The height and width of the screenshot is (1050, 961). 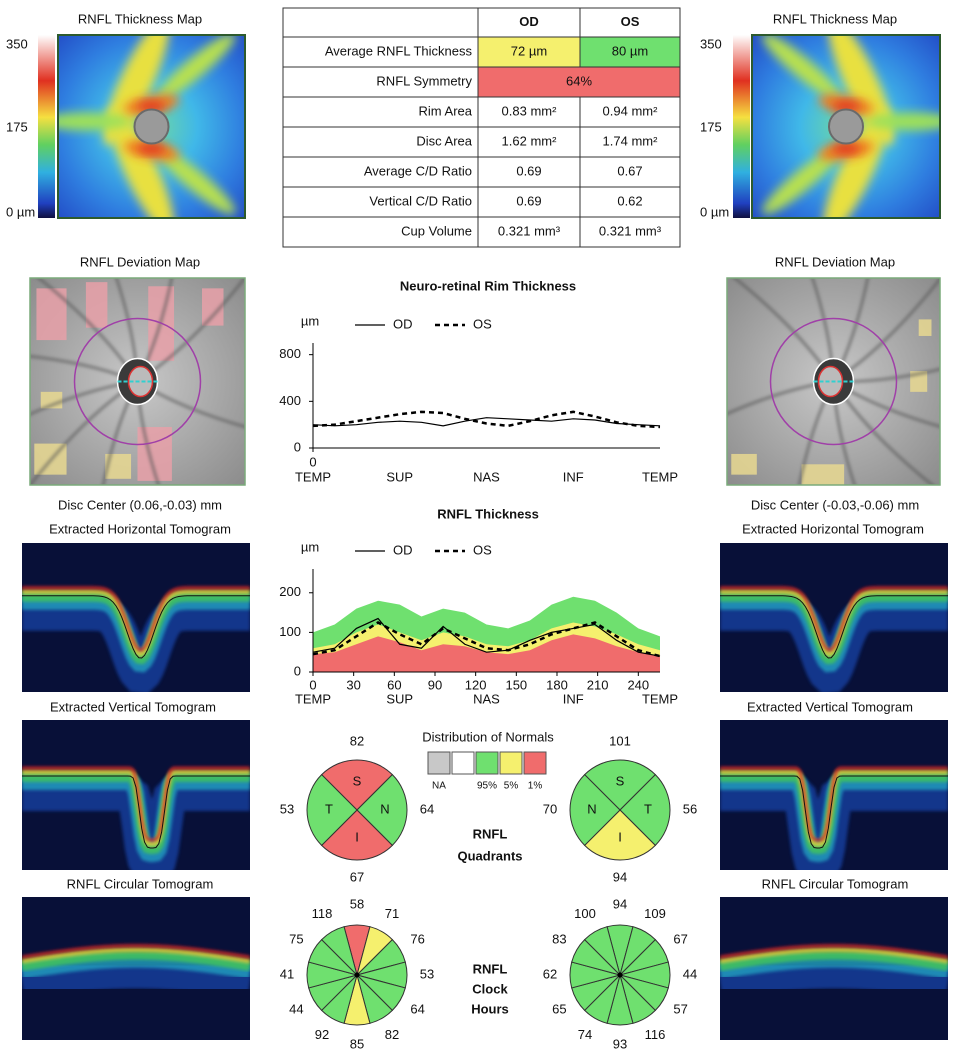 I want to click on quadrant-letter: S, so click(x=357, y=780).